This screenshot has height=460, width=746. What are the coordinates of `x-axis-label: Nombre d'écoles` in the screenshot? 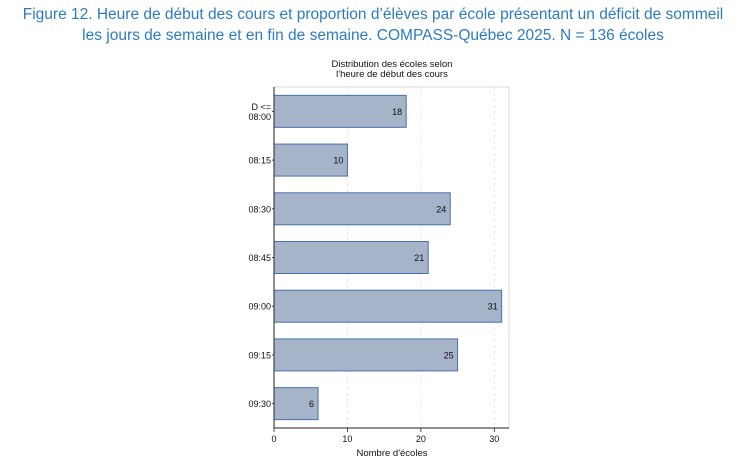 It's located at (392, 453).